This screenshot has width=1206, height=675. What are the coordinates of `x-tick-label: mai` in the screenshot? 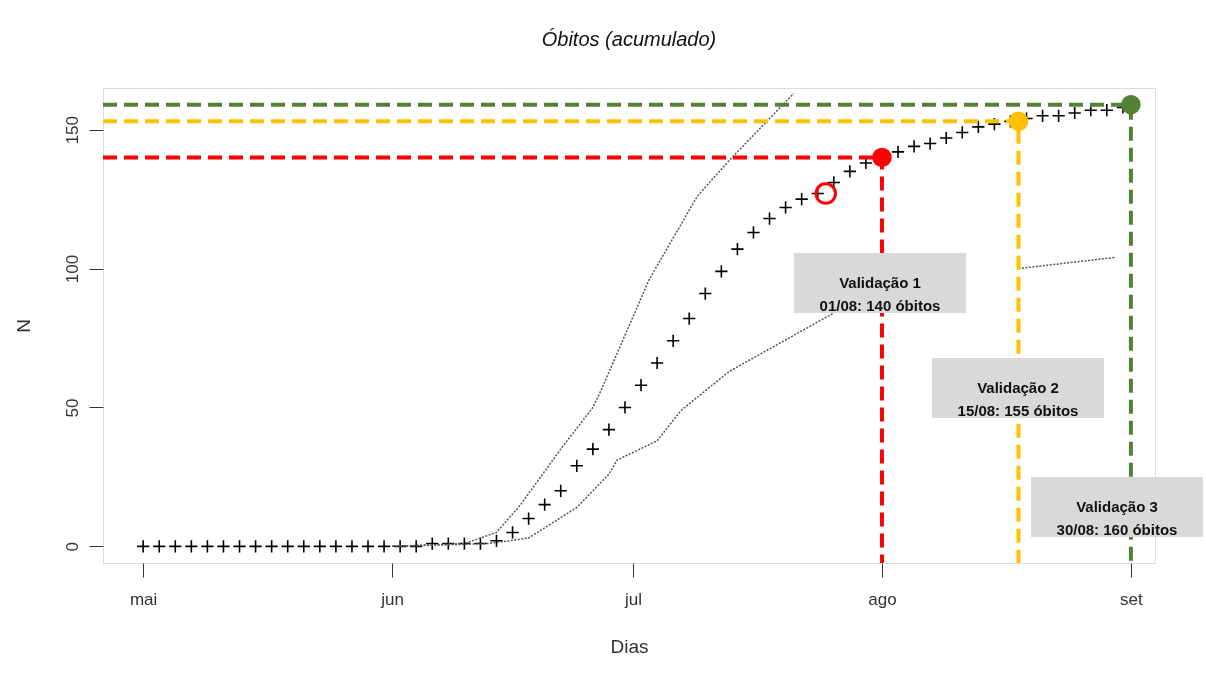 It's located at (143, 599).